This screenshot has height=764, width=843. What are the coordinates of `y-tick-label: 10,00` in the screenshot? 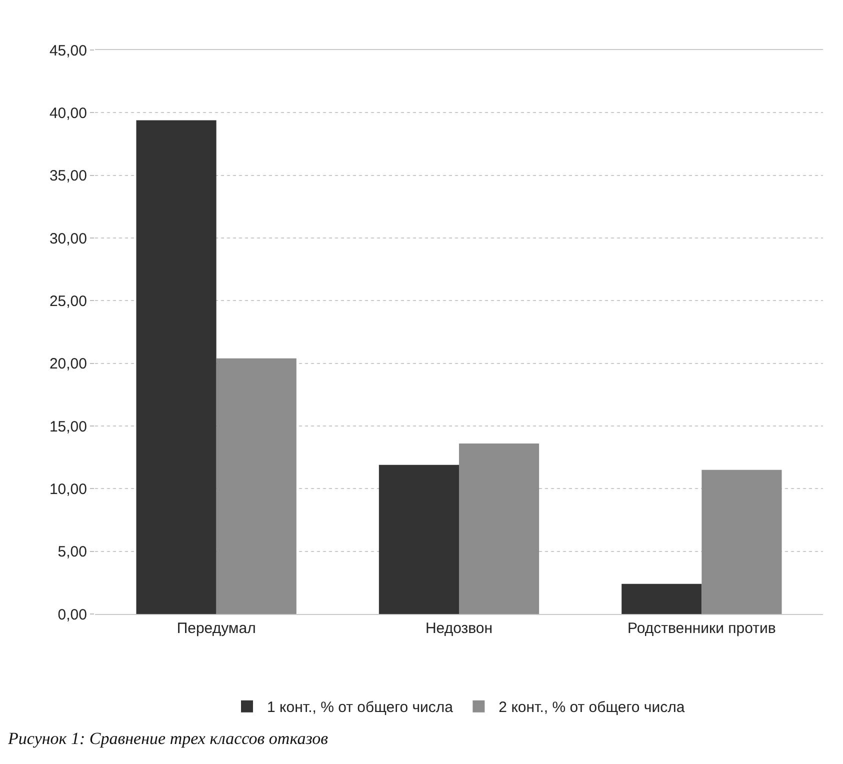 It's located at (68, 489).